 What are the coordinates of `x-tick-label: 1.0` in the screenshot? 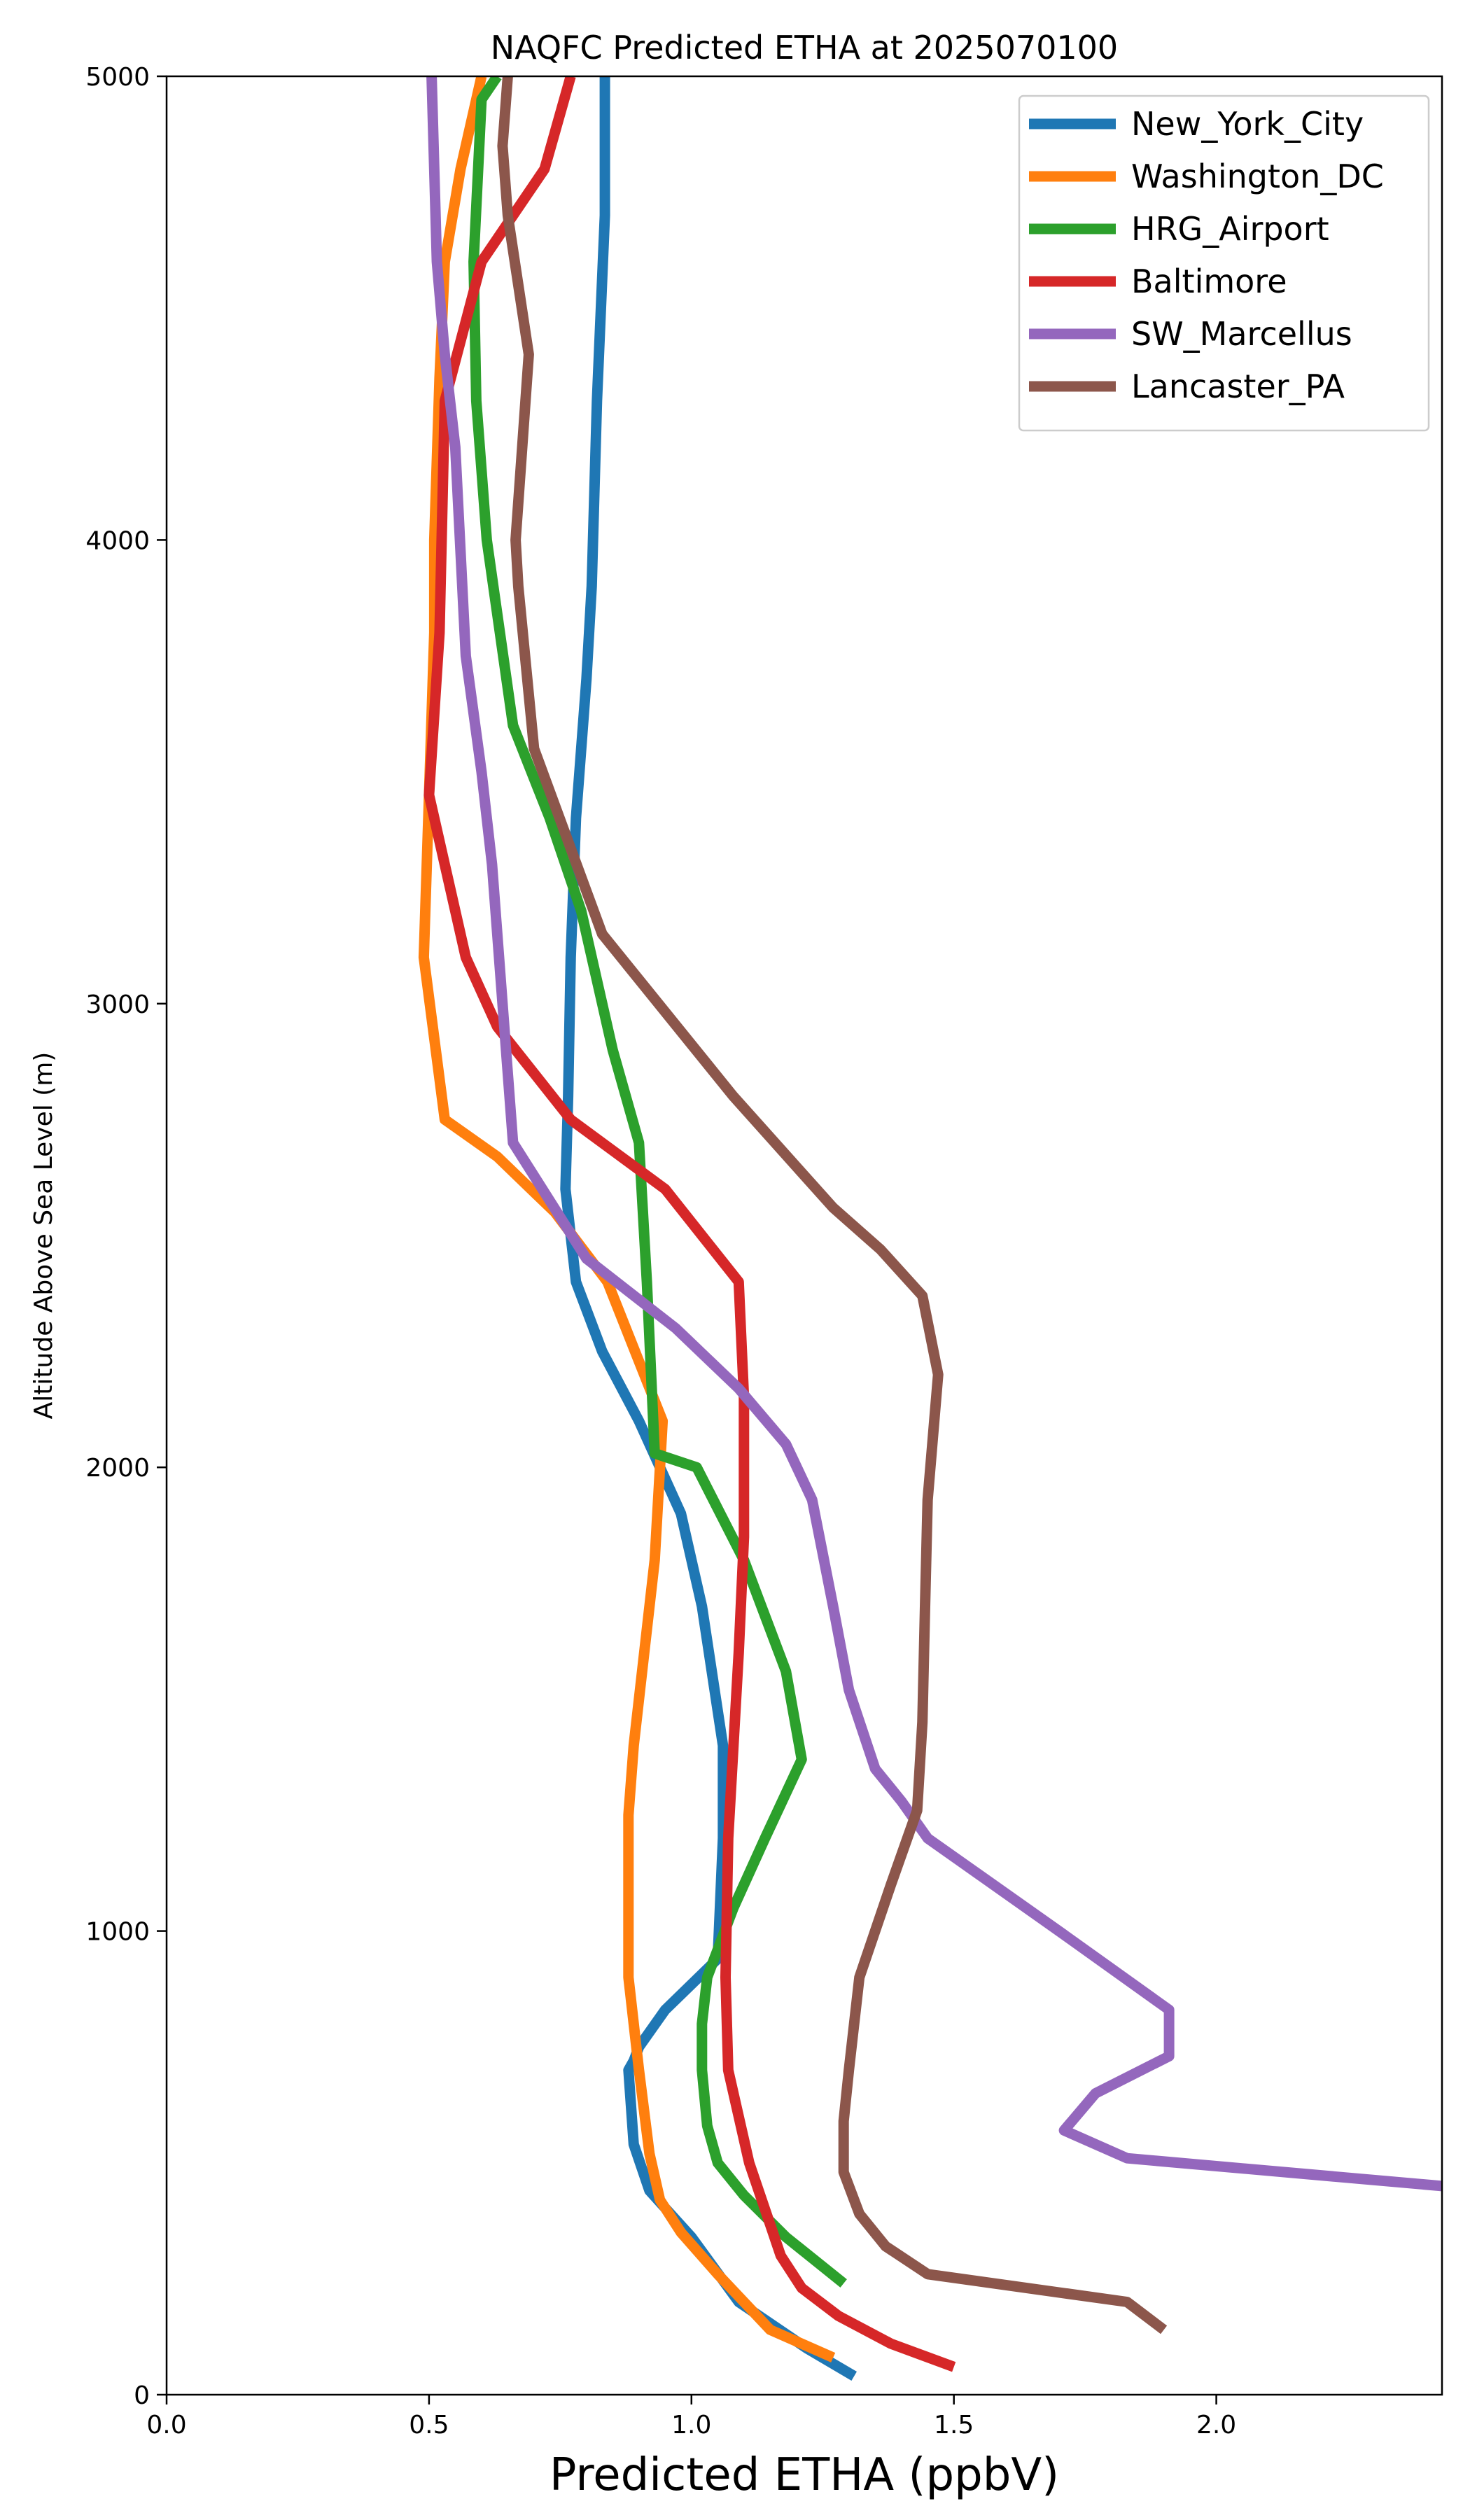 It's located at (691, 2425).